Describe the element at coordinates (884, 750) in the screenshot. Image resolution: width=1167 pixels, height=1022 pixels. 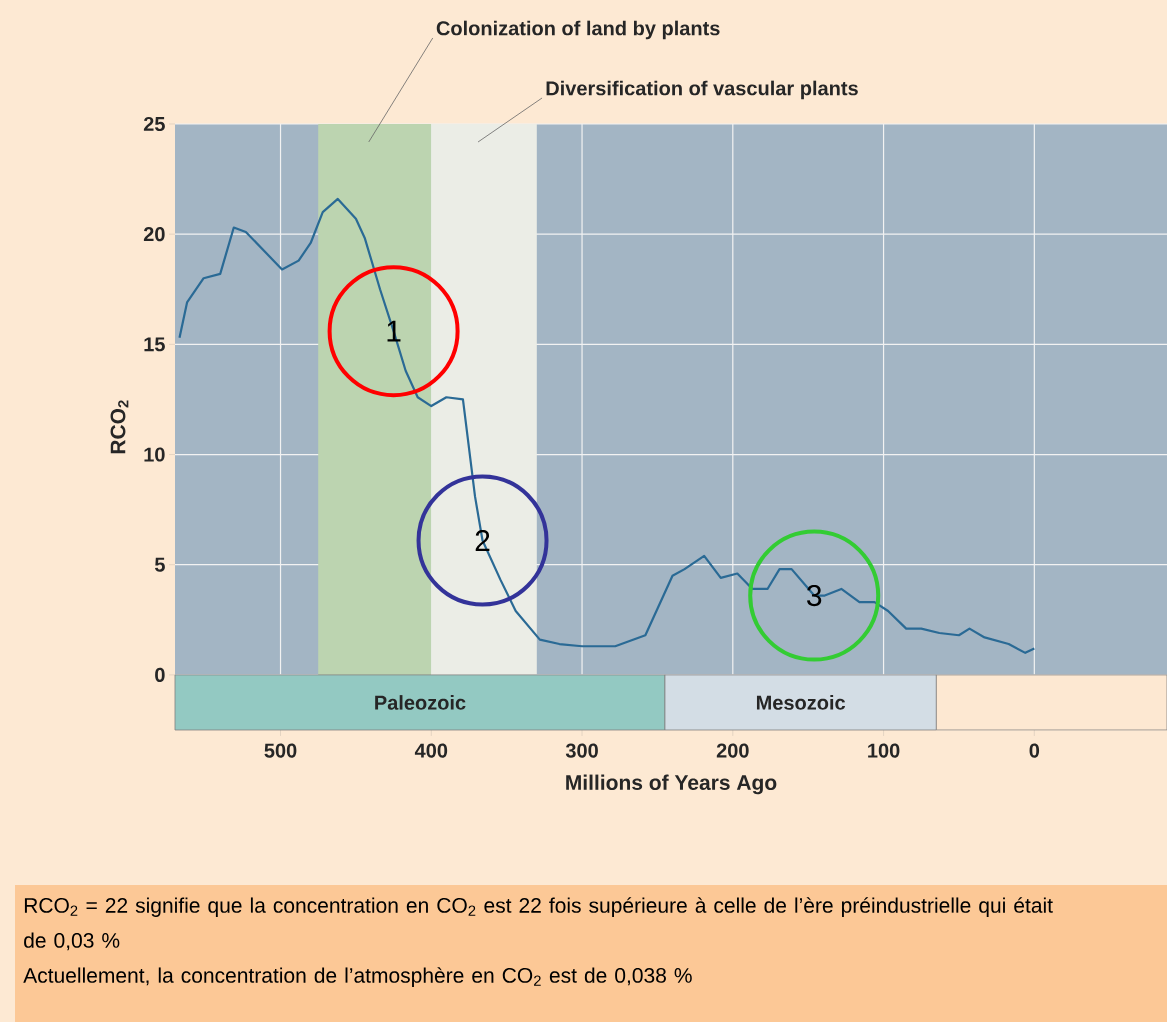
I see `x-tick-label: 100` at that location.